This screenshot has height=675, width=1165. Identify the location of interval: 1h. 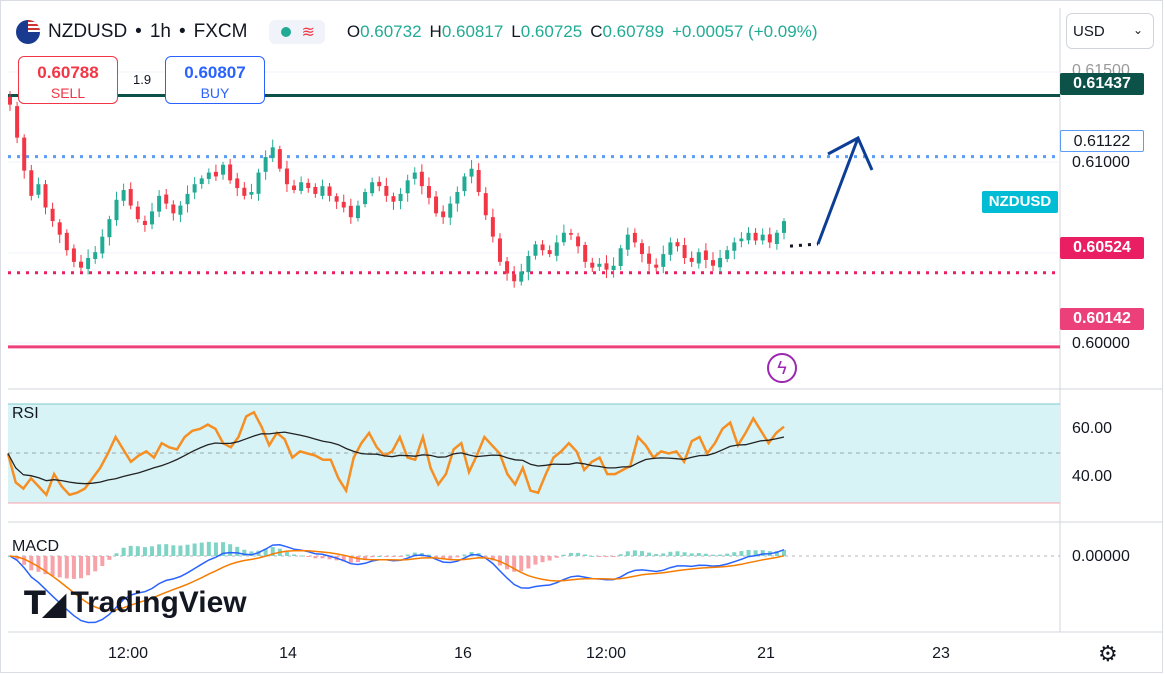
(160, 31).